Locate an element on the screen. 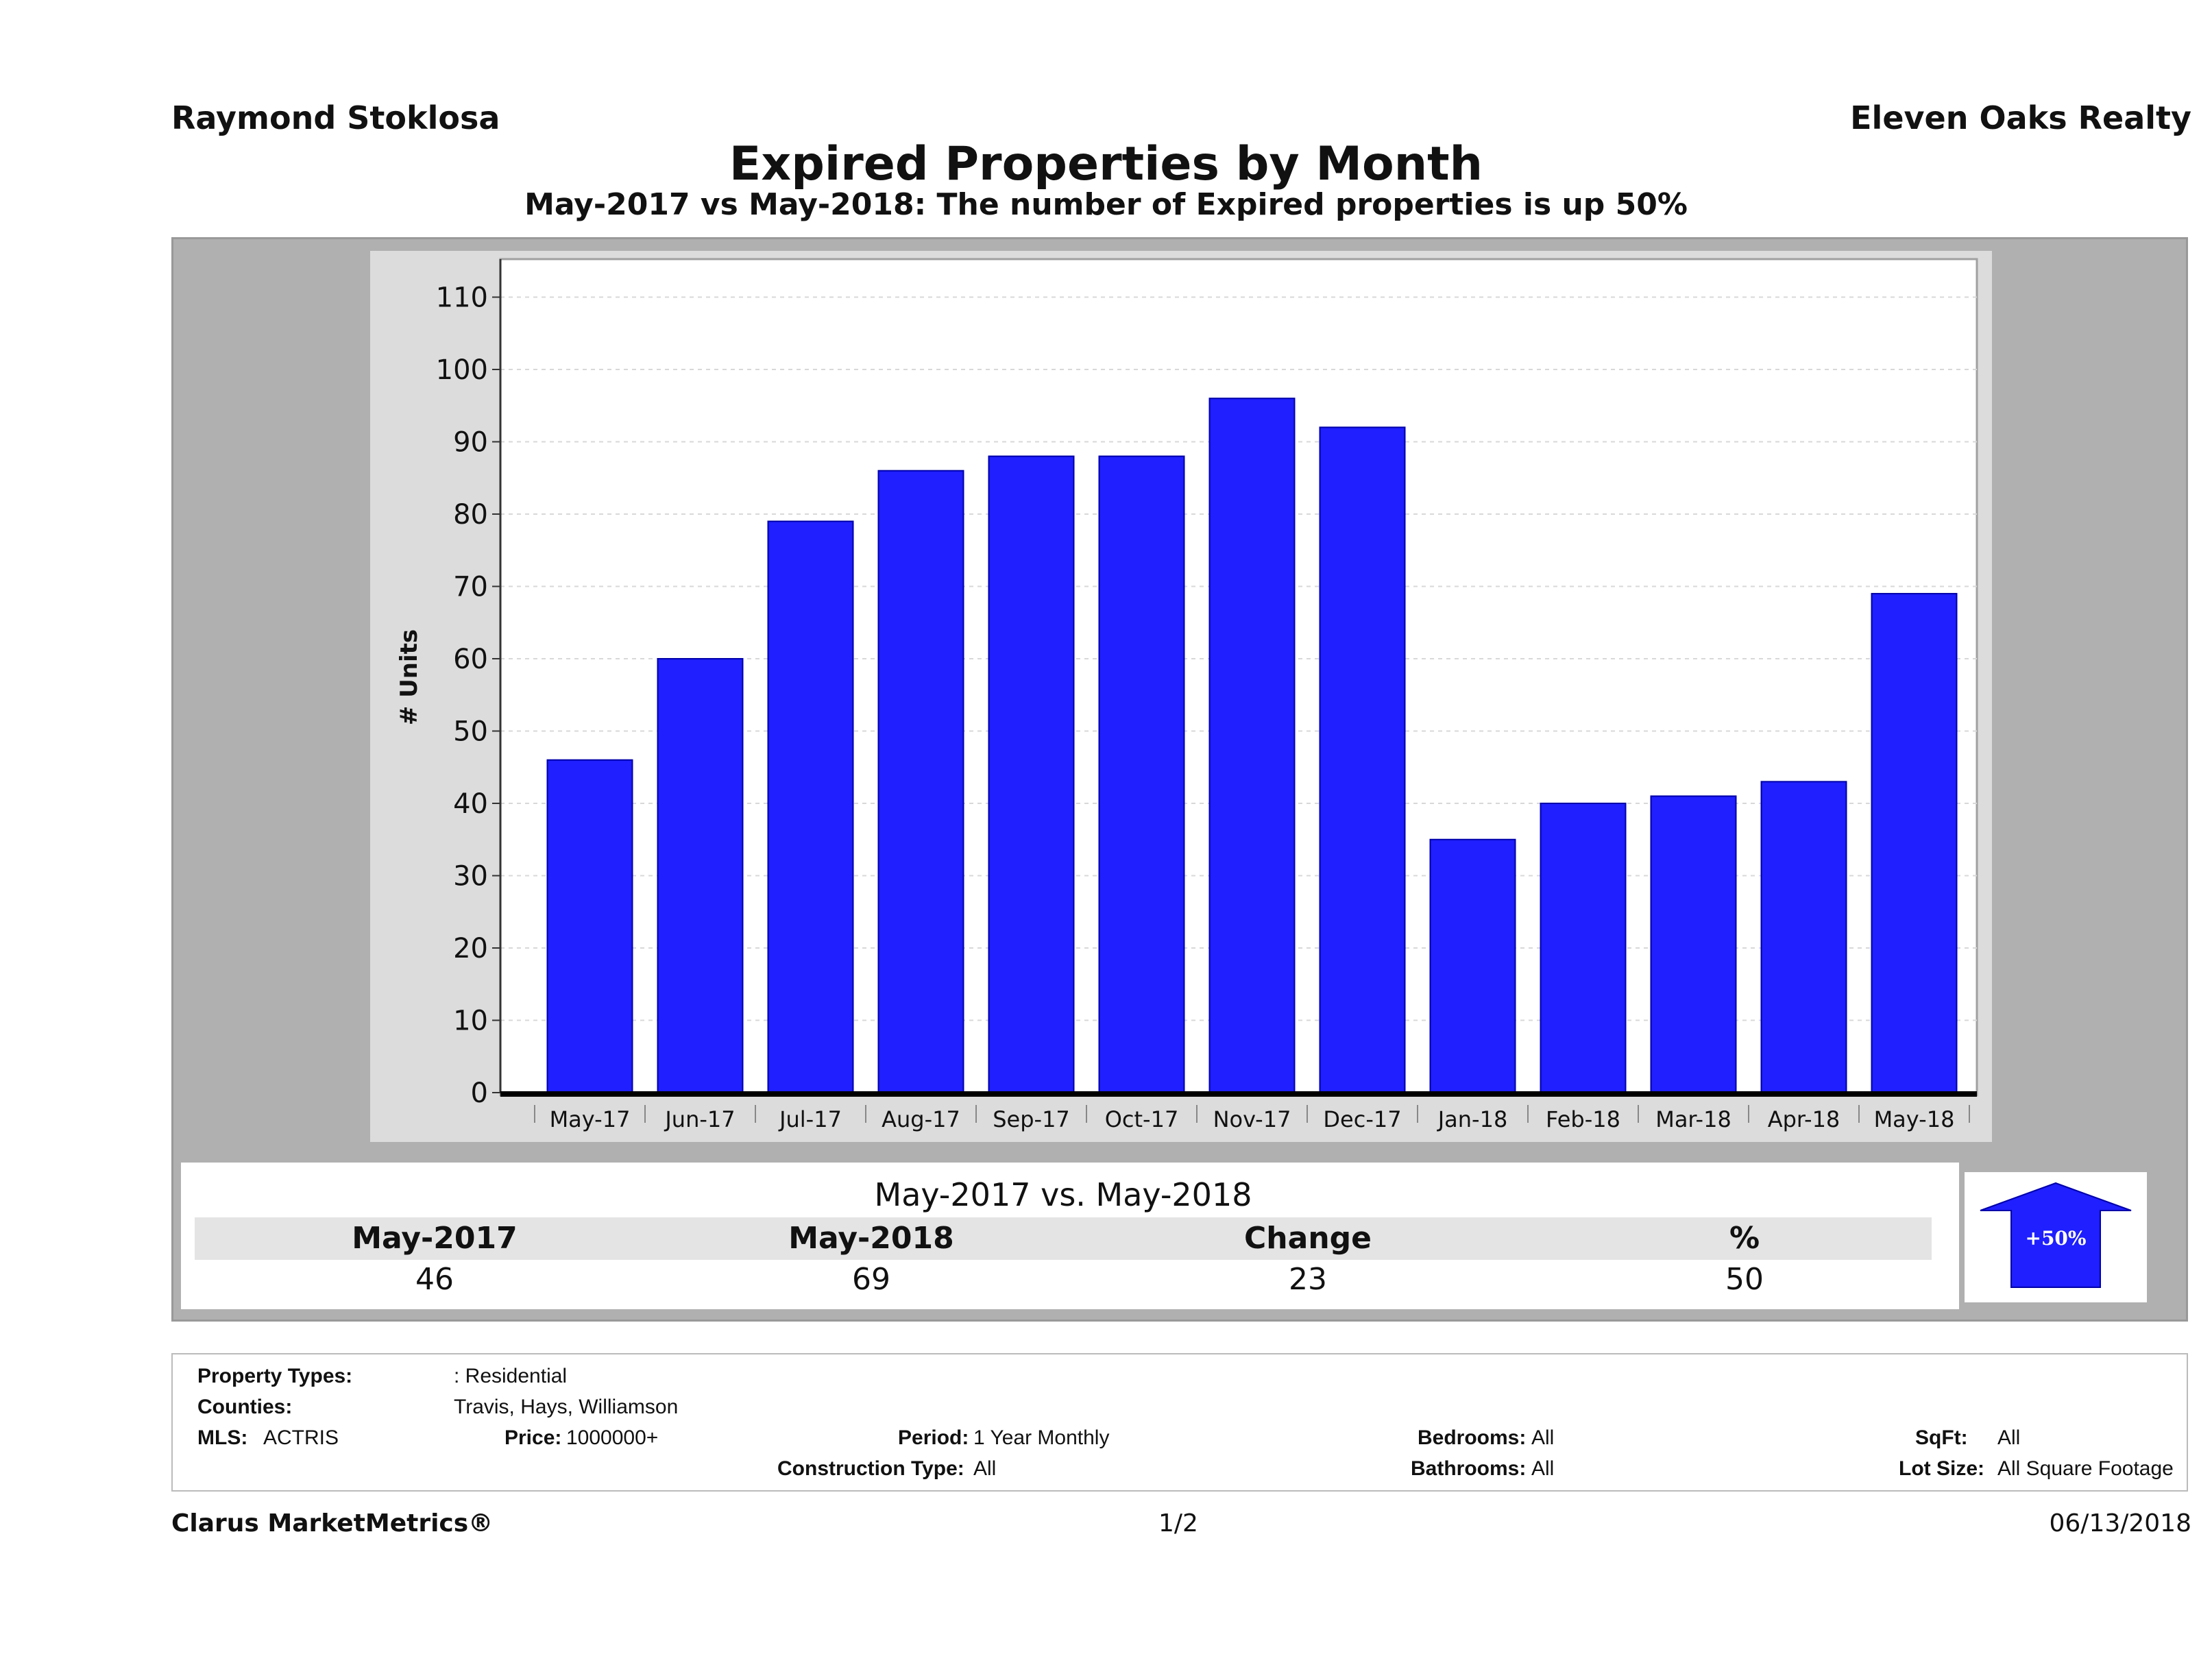 This screenshot has height=1678, width=2212. y-tick-label: 30 is located at coordinates (470, 876).